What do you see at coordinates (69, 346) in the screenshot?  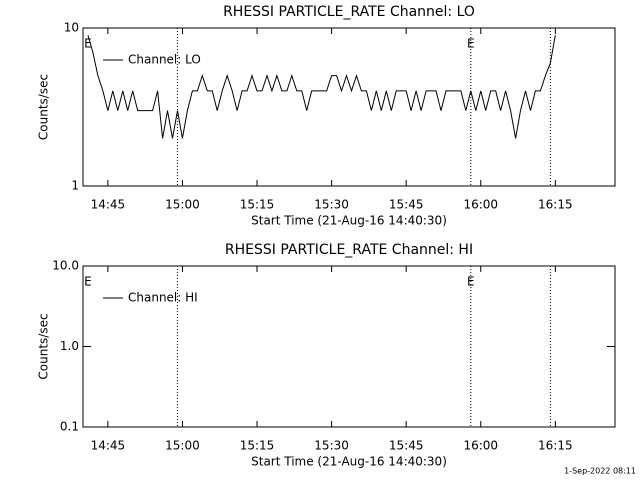 I see `y-tick-label: 1.0` at bounding box center [69, 346].